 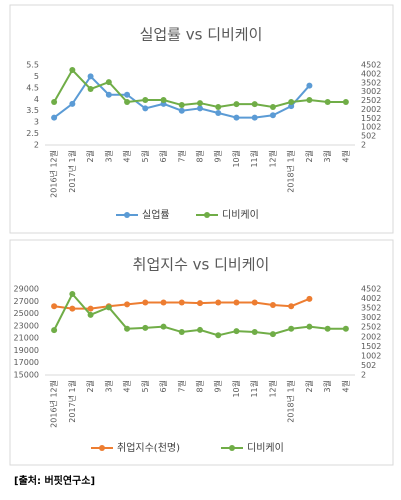 I want to click on y2-tick-label: 4002, so click(x=371, y=73).